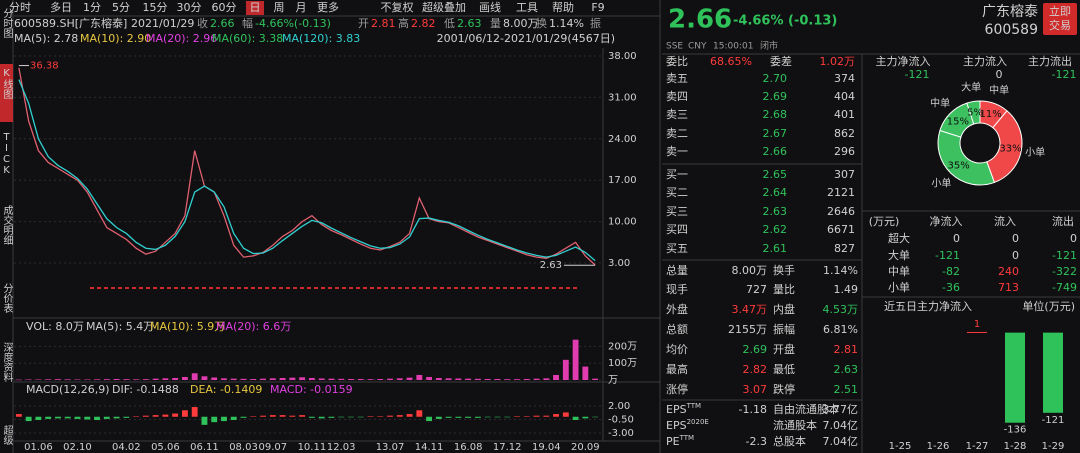 The height and width of the screenshot is (453, 1080). I want to click on sidebar-tab: K线图, so click(7, 84).